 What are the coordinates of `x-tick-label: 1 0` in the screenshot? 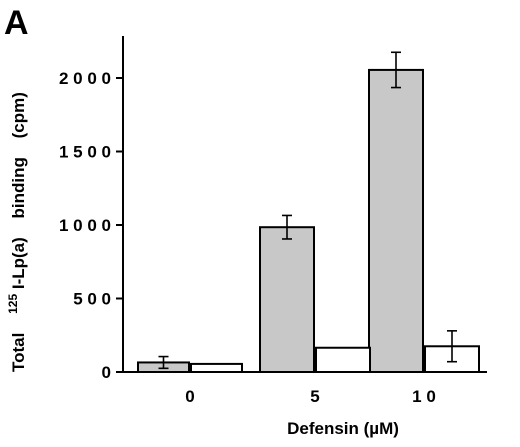 It's located at (424, 396).